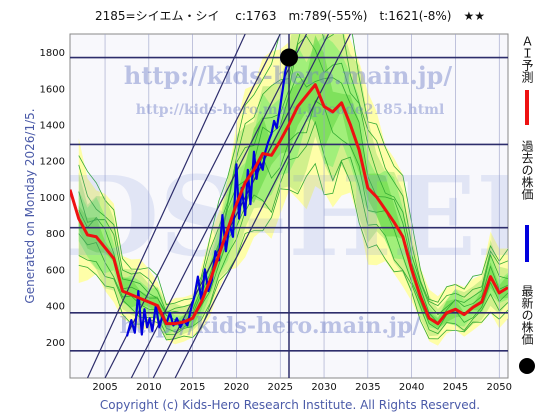 The height and width of the screenshot is (420, 560). Describe the element at coordinates (499, 387) in the screenshot. I see `x-tick-label: 2050` at that location.